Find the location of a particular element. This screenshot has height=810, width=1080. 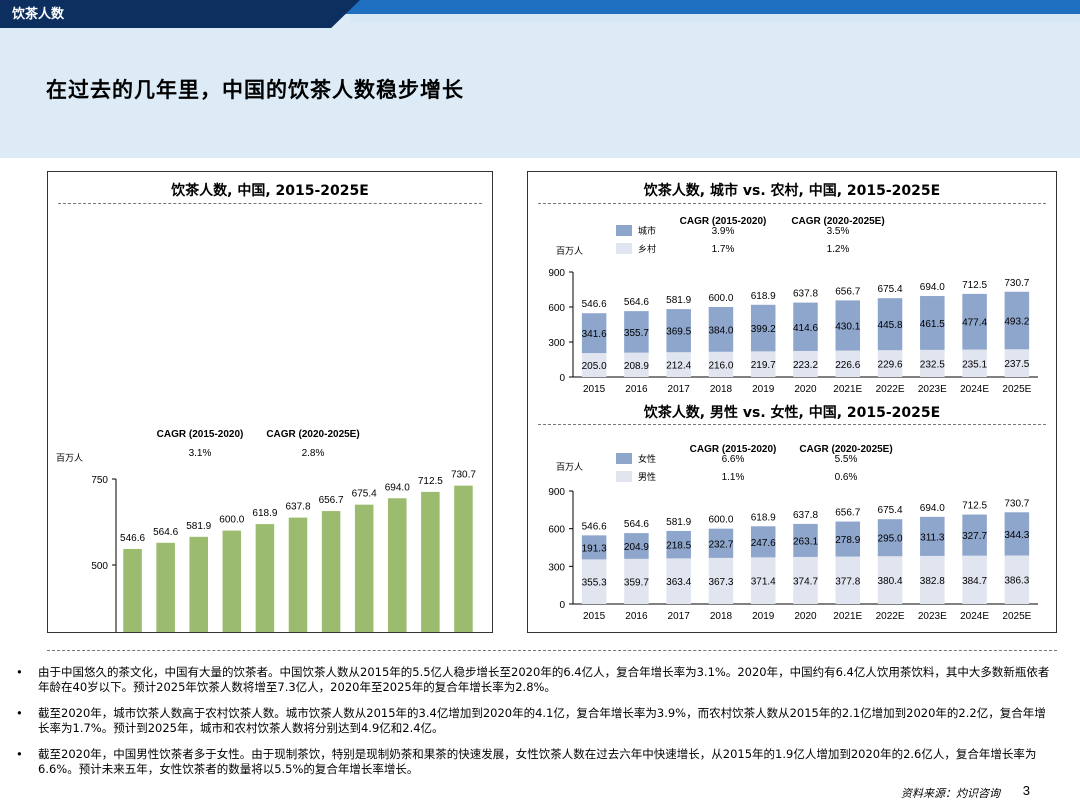

segment-value-label: 384.7 is located at coordinates (974, 581).